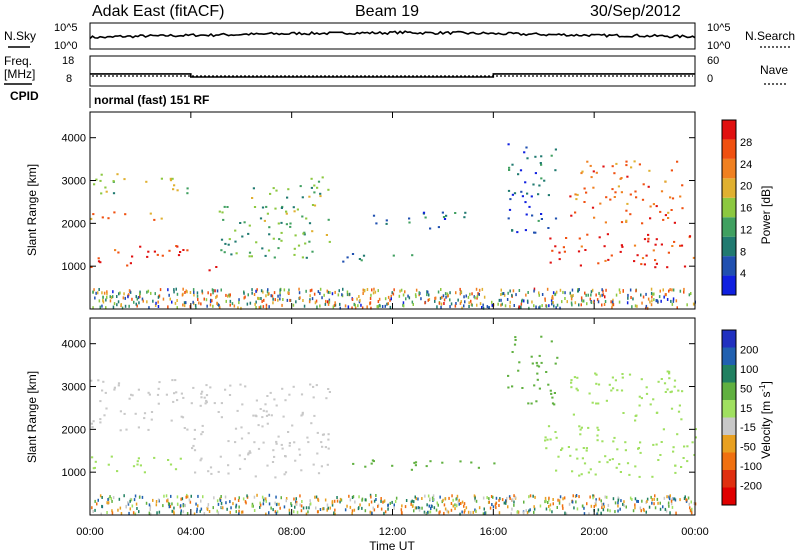  What do you see at coordinates (392, 71) in the screenshot?
I see `freq-panel-frame` at bounding box center [392, 71].